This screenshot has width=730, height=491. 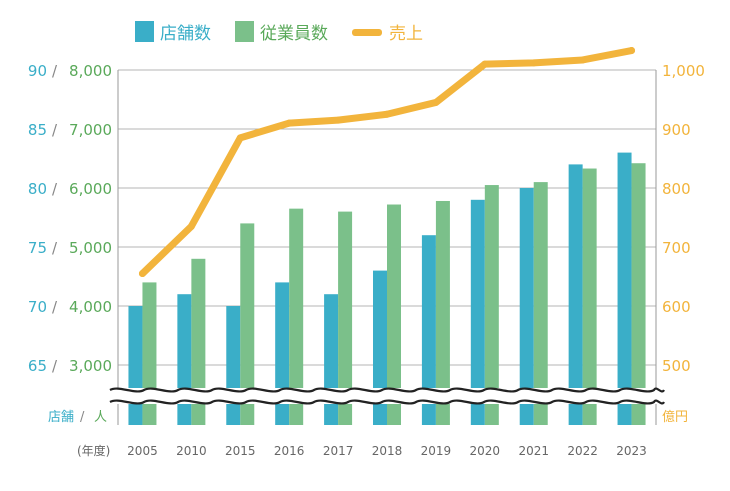 What do you see at coordinates (624, 288) in the screenshot?
I see `bar-stores-2023` at bounding box center [624, 288].